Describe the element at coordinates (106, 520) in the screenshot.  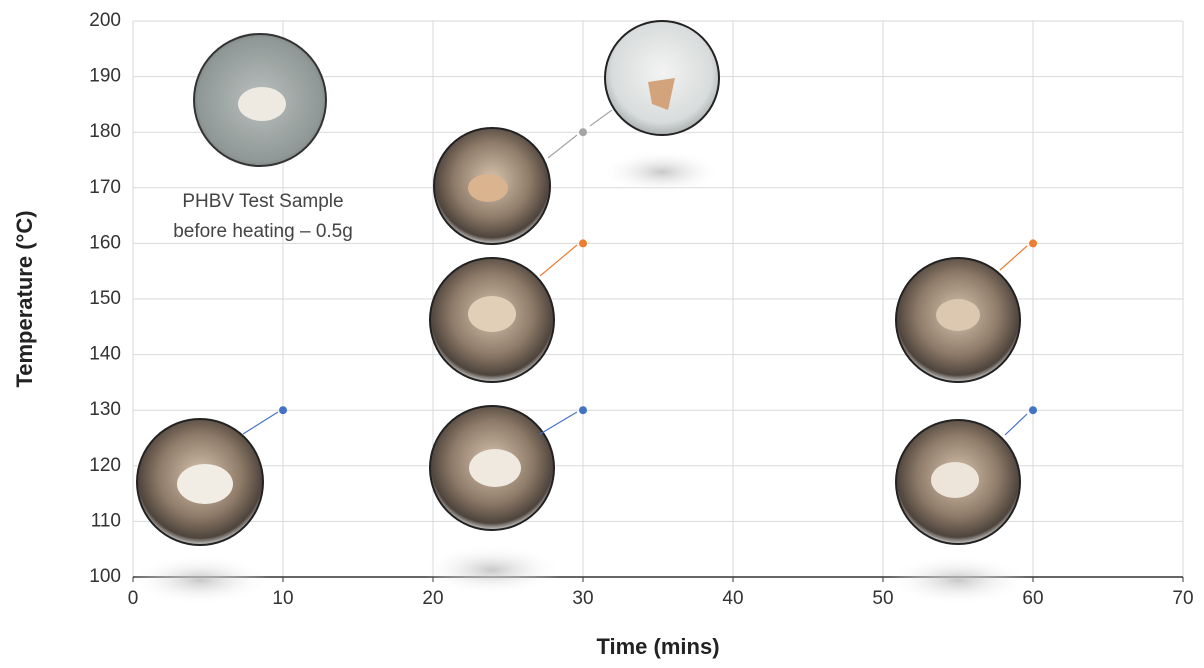
I see `y-tick-label: 110` at that location.